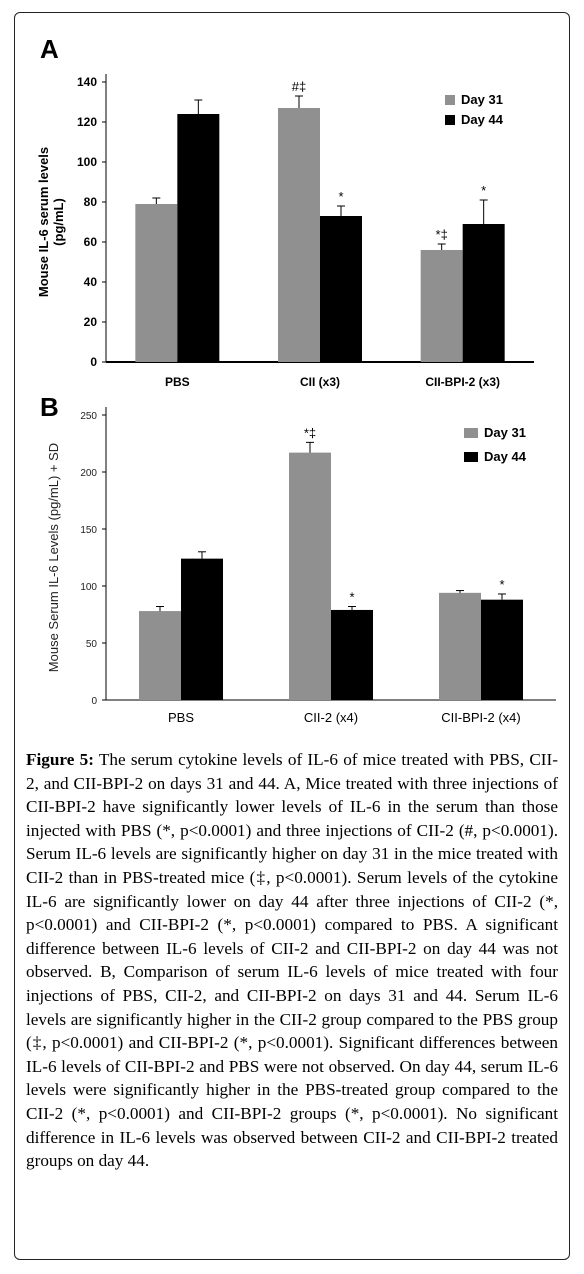 This screenshot has width=584, height=1274. I want to click on chart-b-legend-label-day31: Day 31, so click(505, 432).